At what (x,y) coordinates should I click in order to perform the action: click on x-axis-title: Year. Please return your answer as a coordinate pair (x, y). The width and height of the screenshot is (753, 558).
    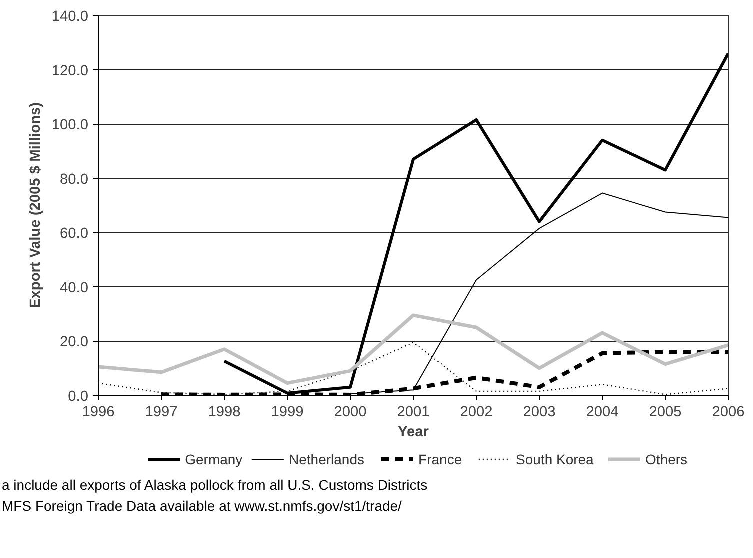
    Looking at the image, I should click on (414, 432).